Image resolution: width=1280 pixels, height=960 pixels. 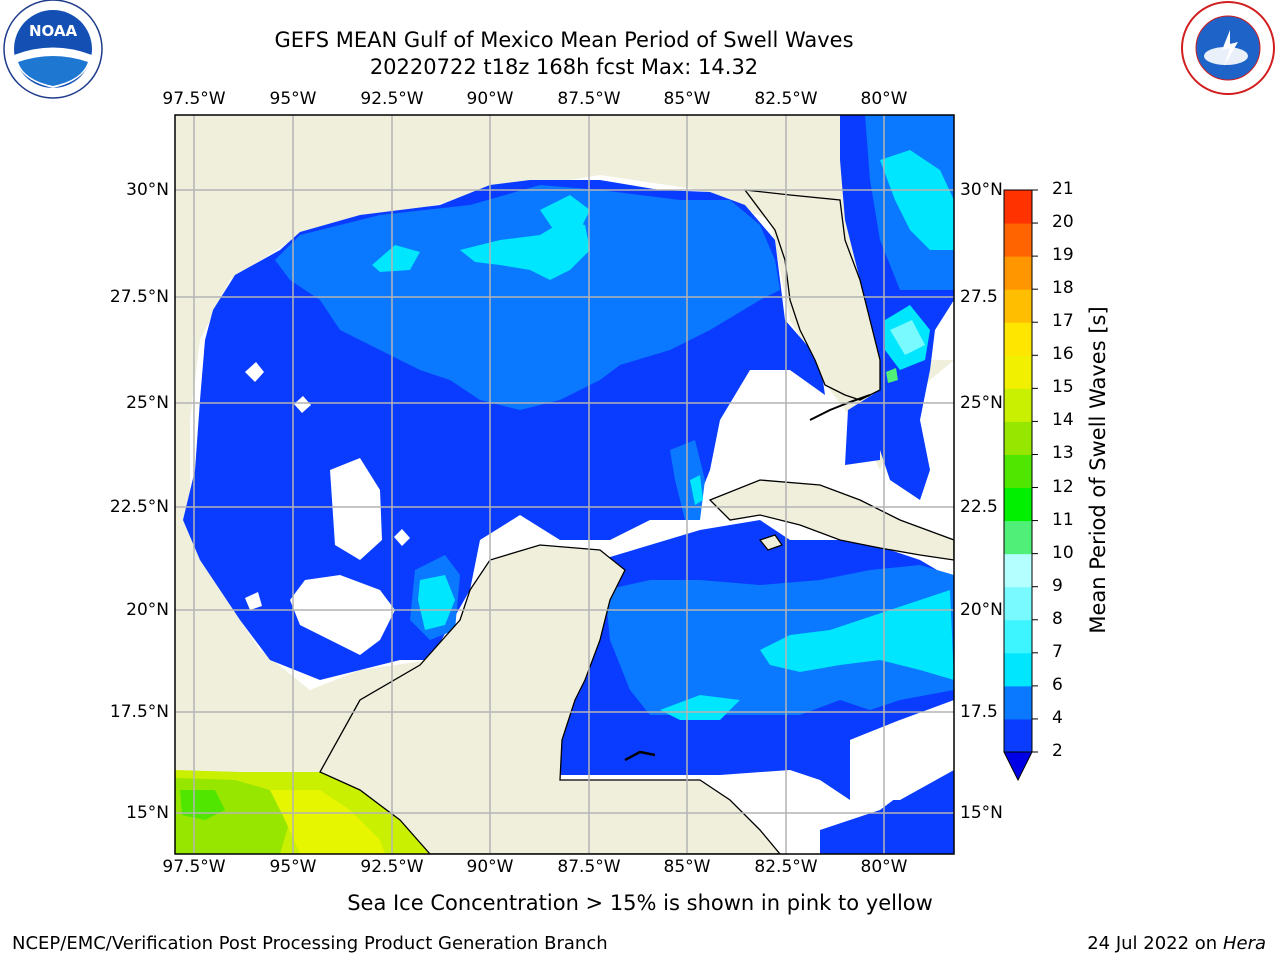 What do you see at coordinates (786, 867) in the screenshot?
I see `lon-label-bottom: 82.5°W` at bounding box center [786, 867].